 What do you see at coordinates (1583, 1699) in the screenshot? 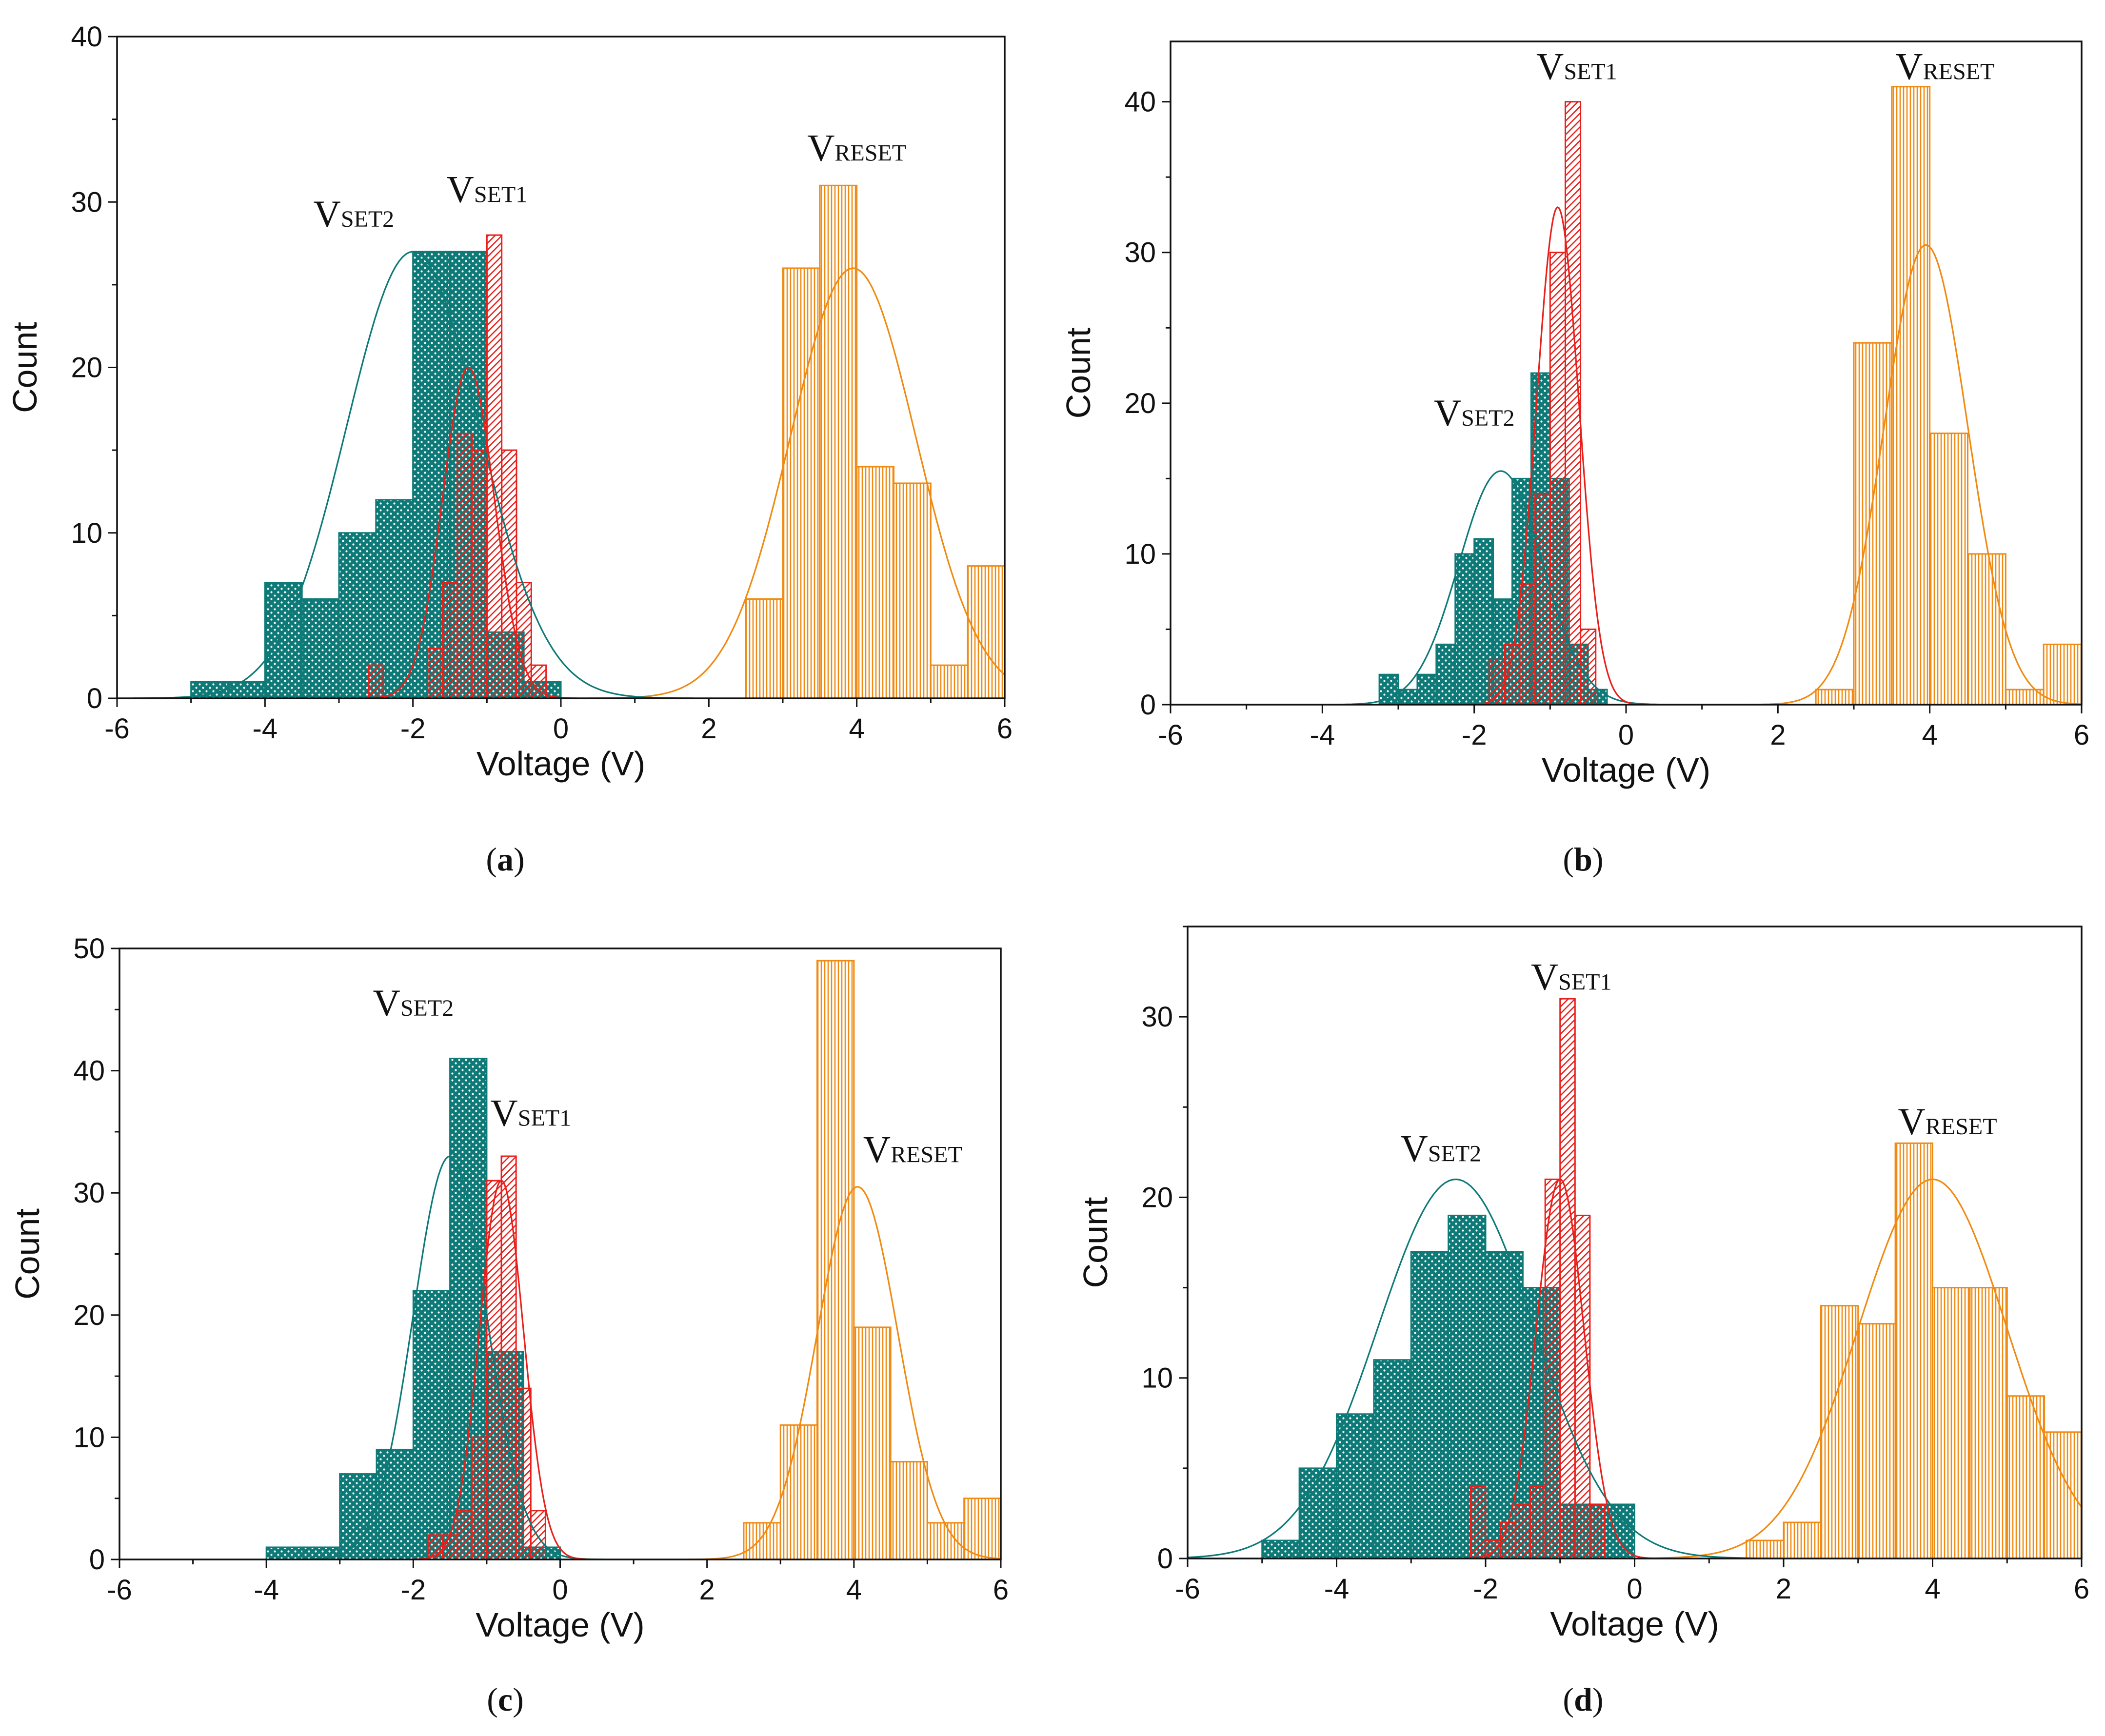
I see `panel-caption: (d)` at bounding box center [1583, 1699].